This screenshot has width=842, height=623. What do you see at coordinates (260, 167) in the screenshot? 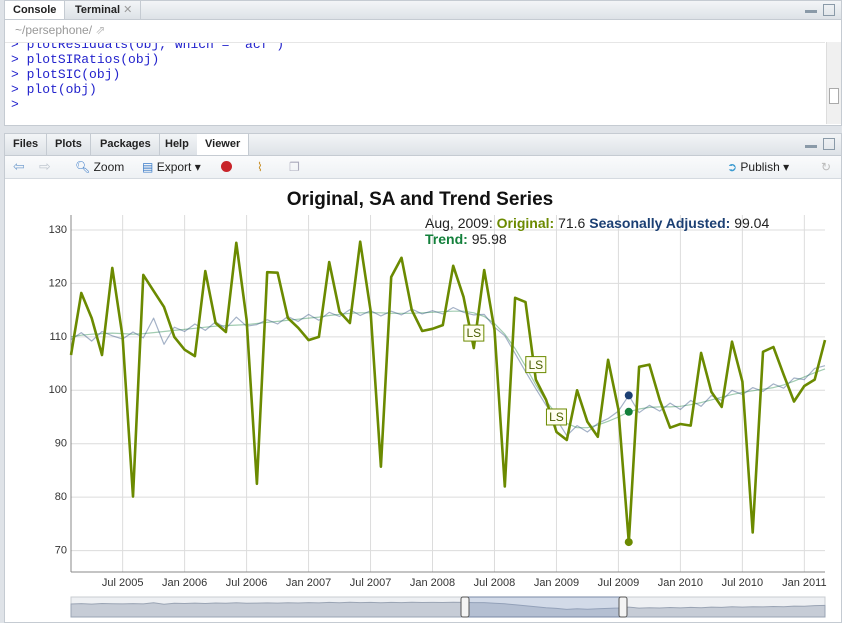
I see `broom-button: ⌇` at bounding box center [260, 167].